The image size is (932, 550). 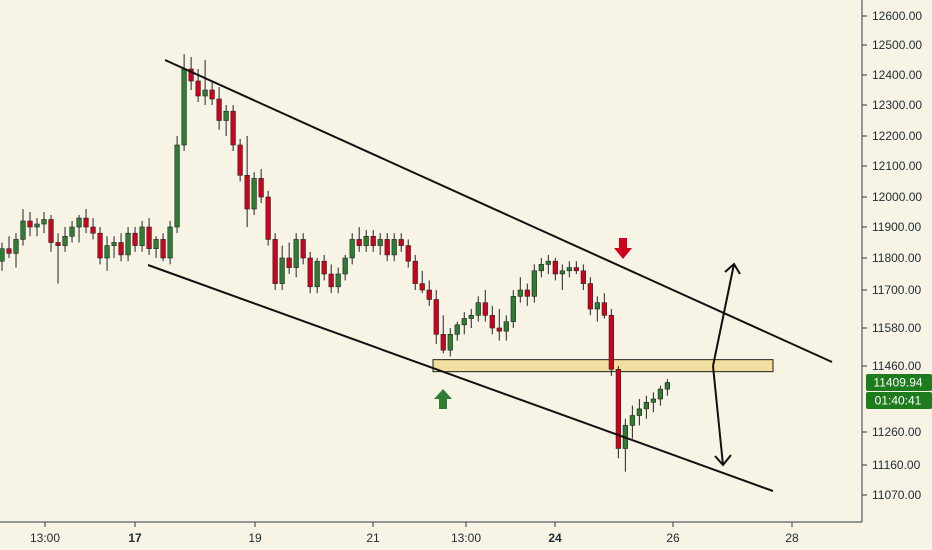 I want to click on x-tick-label: 17, so click(x=135, y=538).